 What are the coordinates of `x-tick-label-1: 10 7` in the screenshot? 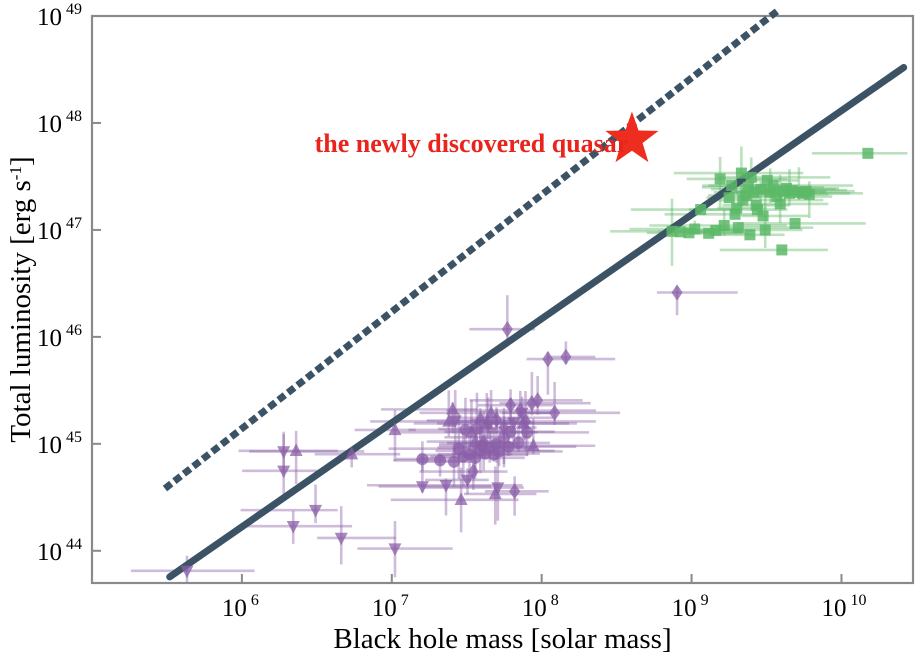 It's located at (390, 607).